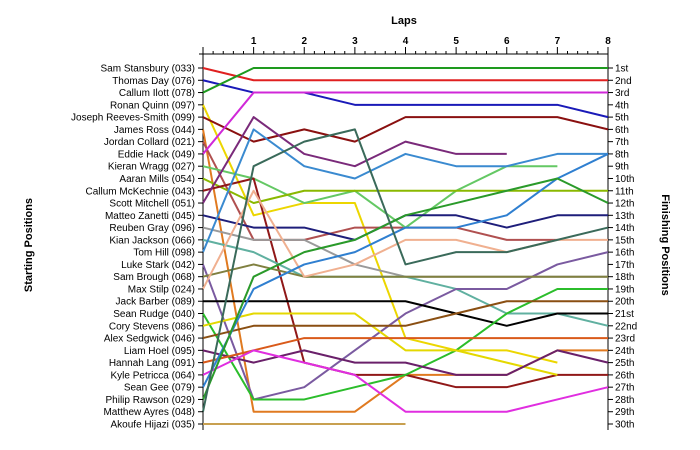 This screenshot has width=700, height=450. What do you see at coordinates (133, 118) in the screenshot?
I see `starting-position-label: Joseph Reeves-Smith (099)` at bounding box center [133, 118].